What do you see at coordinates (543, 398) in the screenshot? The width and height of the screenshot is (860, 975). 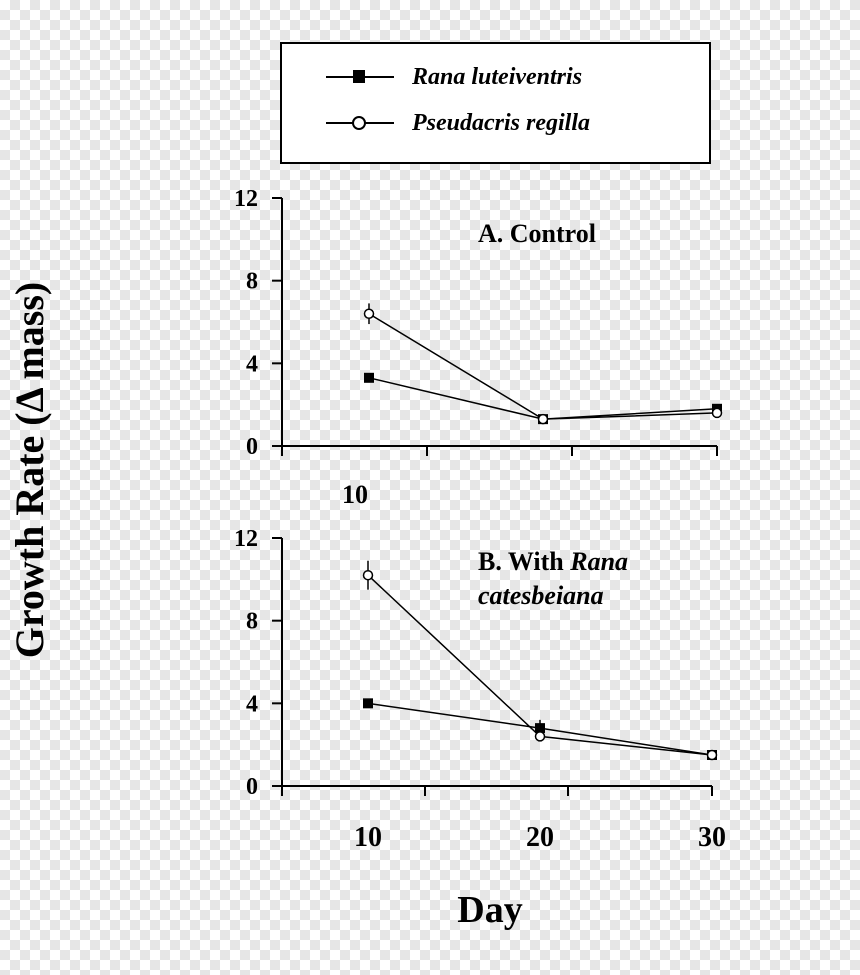 I see `series-line-rana-luteiventris-a` at bounding box center [543, 398].